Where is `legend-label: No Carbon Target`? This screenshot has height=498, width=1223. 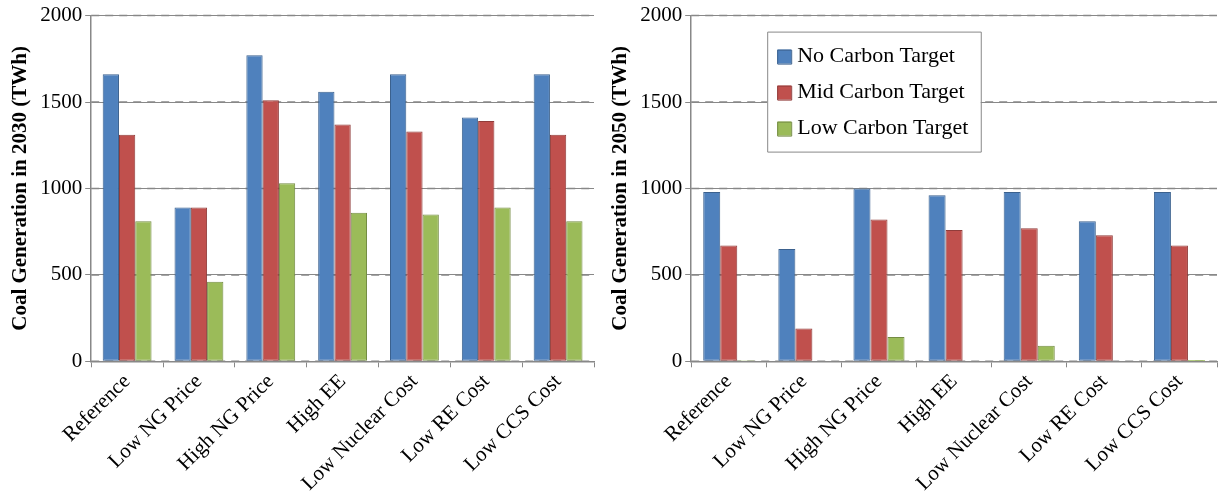 legend-label: No Carbon Target is located at coordinates (876, 55).